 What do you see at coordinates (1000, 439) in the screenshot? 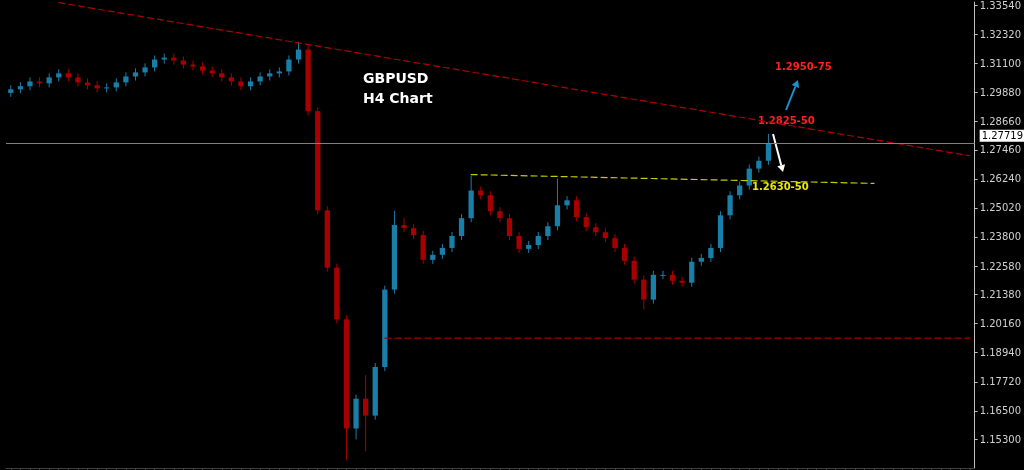
I see `y-tick-label: 1.15300` at bounding box center [1000, 439].